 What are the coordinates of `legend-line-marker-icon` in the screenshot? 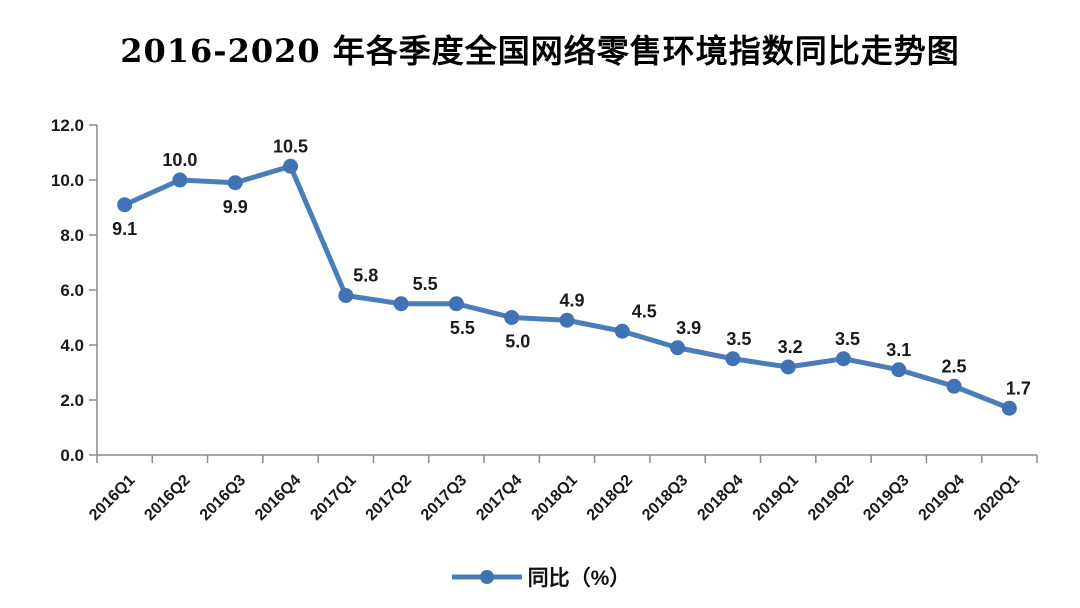 It's located at (486, 577).